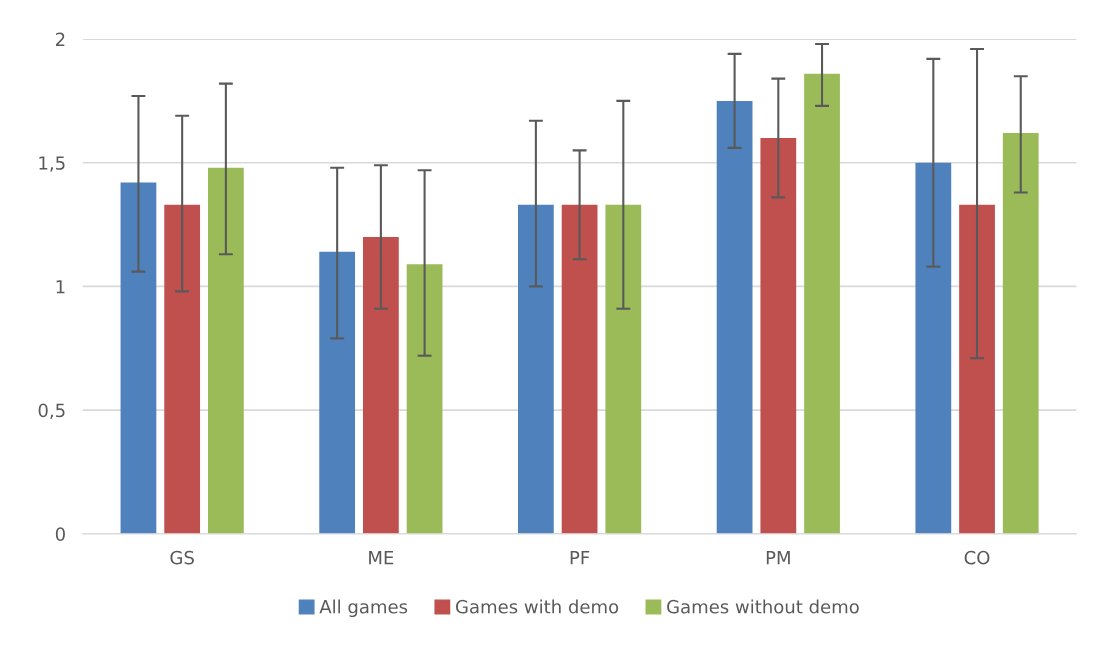 This screenshot has width=1104, height=651. What do you see at coordinates (60, 534) in the screenshot?
I see `y-tick-label: 0` at bounding box center [60, 534].